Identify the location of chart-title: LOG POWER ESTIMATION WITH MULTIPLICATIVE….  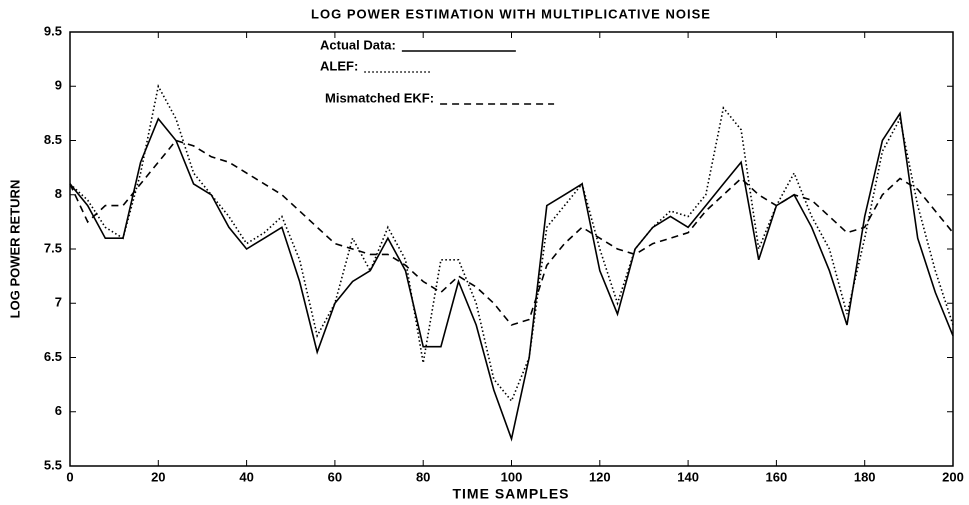
(511, 13).